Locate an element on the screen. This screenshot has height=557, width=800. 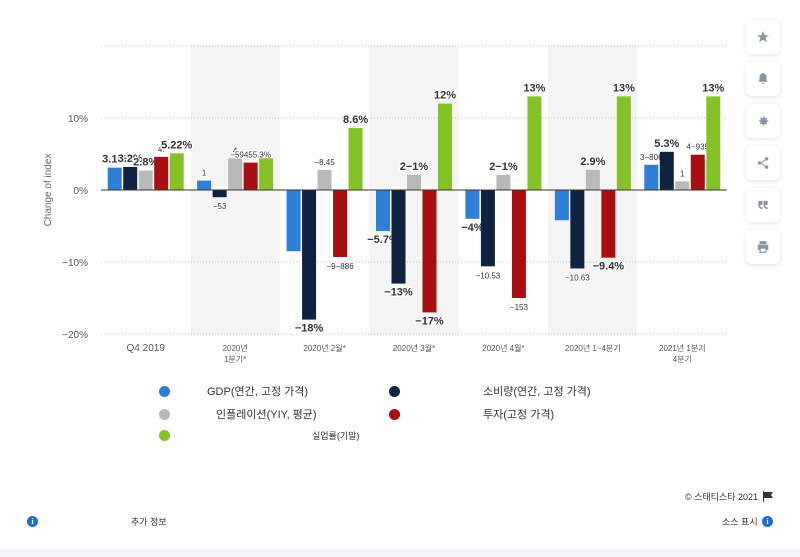
quote-icon is located at coordinates (763, 205).